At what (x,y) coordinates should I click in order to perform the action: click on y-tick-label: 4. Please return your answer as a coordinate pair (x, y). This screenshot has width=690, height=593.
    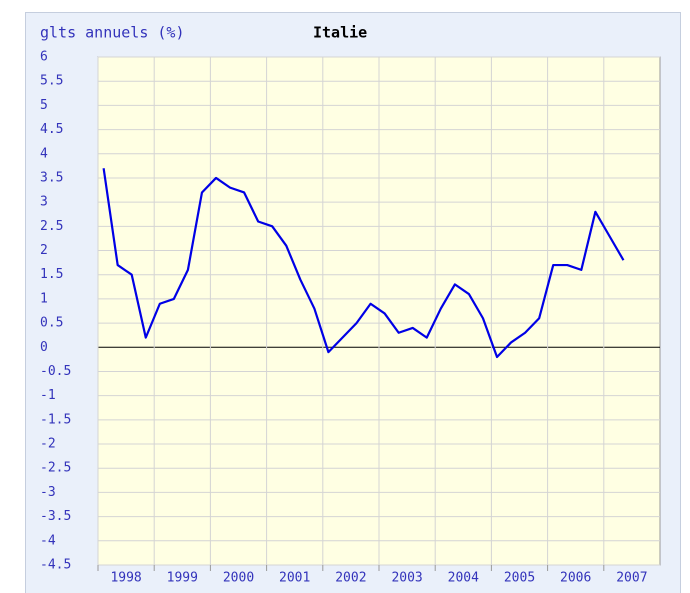
    Looking at the image, I should click on (44, 153).